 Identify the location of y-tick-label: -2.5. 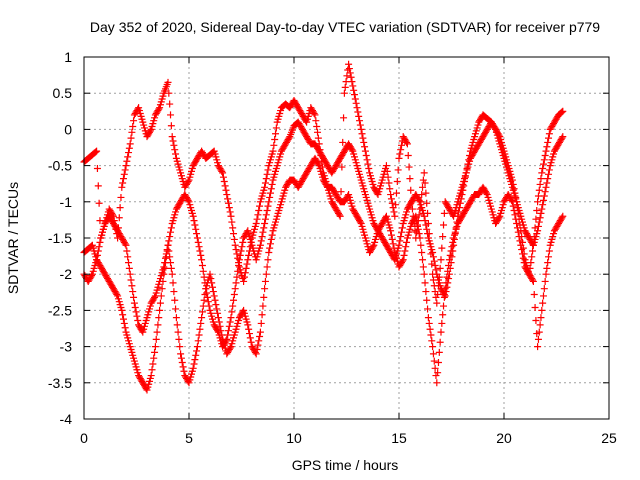
(60, 310).